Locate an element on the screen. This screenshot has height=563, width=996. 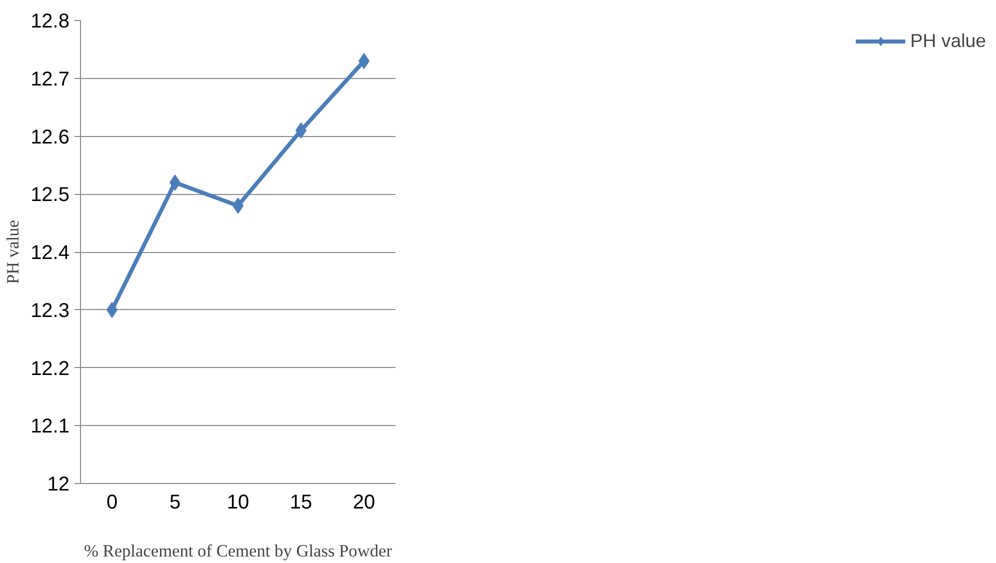
x-tick-label: 0 is located at coordinates (112, 503).